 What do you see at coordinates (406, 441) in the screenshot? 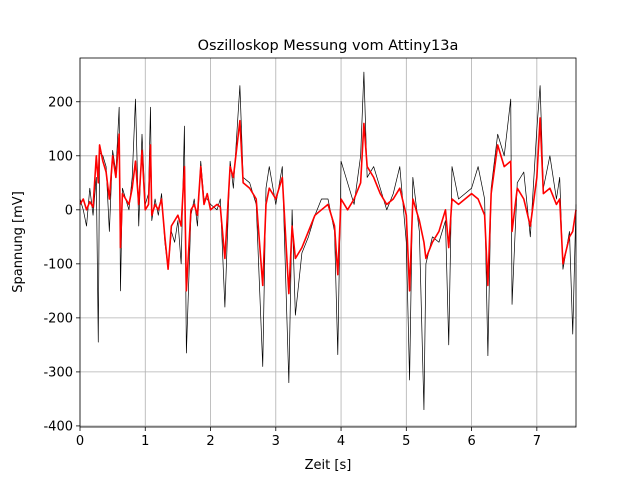
I see `x-tick-label: 5` at bounding box center [406, 441].